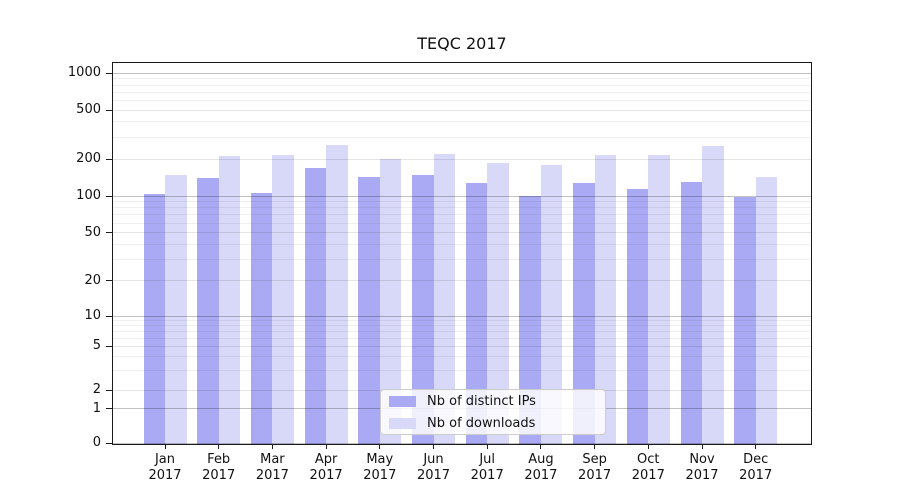 This screenshot has height=500, width=900. I want to click on legend-swatch-distinct-ips-icon, so click(402, 401).